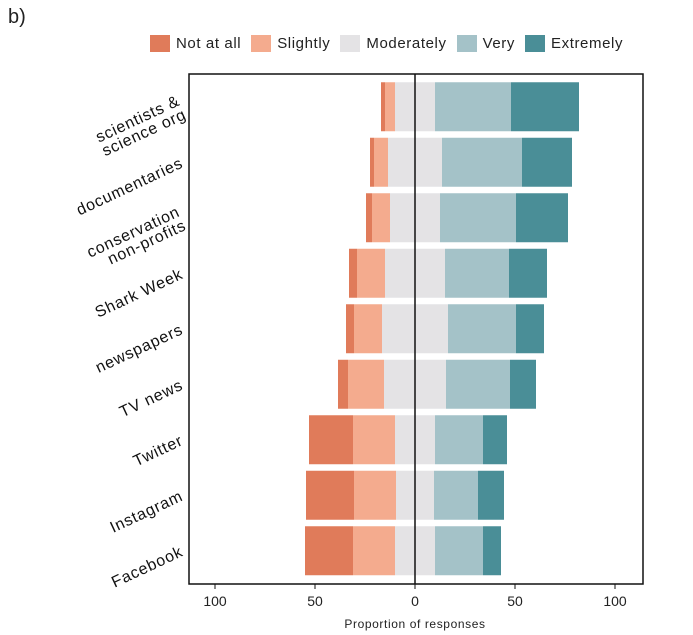  What do you see at coordinates (350, 329) in the screenshot?
I see `bar-newspapers-not-at-all` at bounding box center [350, 329].